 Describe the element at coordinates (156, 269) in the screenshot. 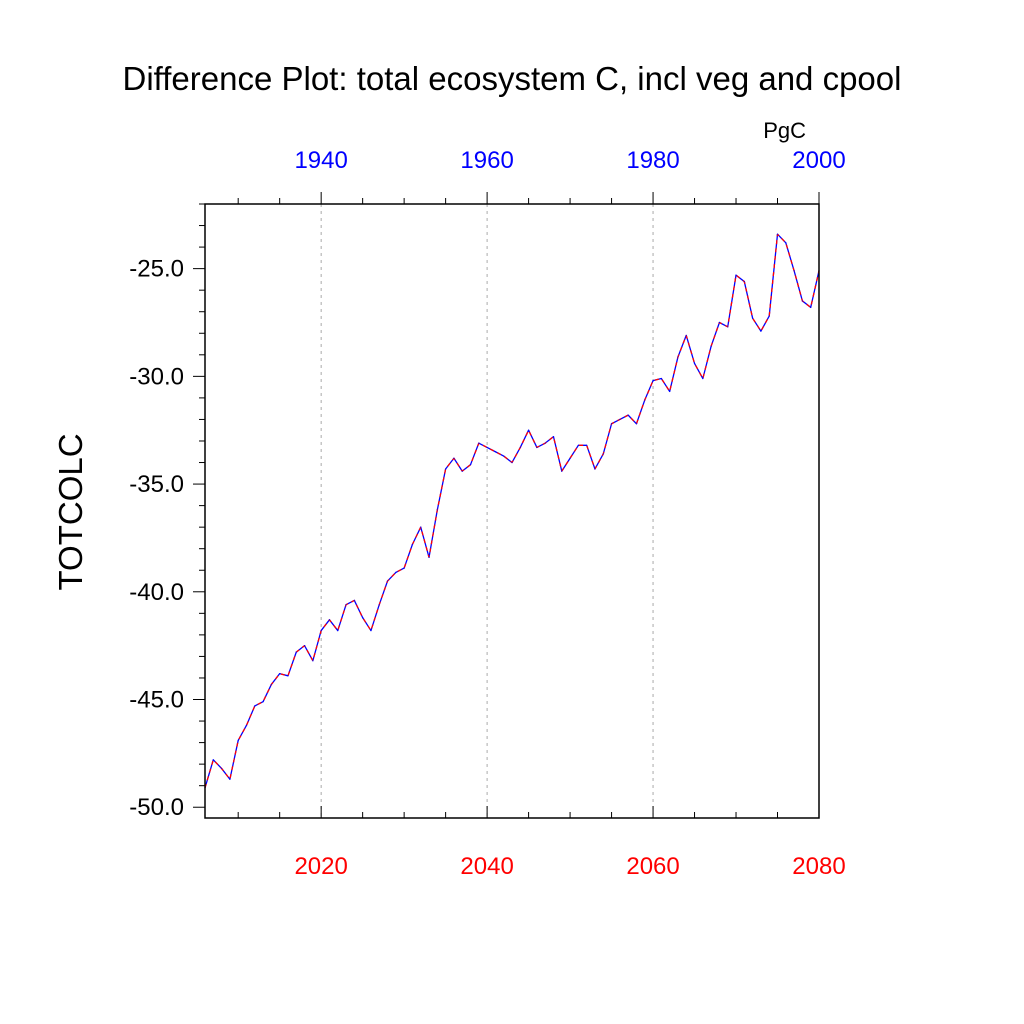

I see `y-tick-label: -25.0` at that location.